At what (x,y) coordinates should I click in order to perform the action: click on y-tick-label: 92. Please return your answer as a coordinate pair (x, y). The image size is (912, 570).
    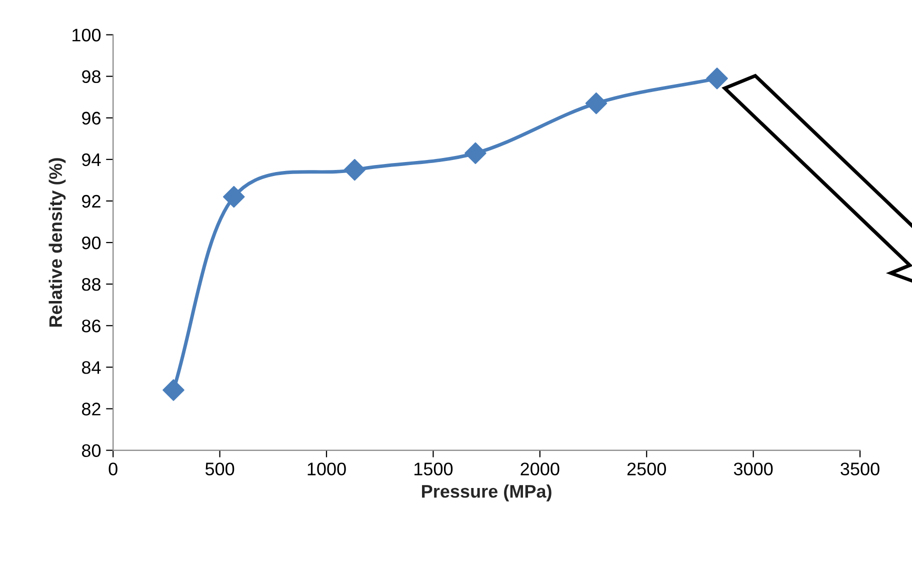
    Looking at the image, I should click on (91, 201).